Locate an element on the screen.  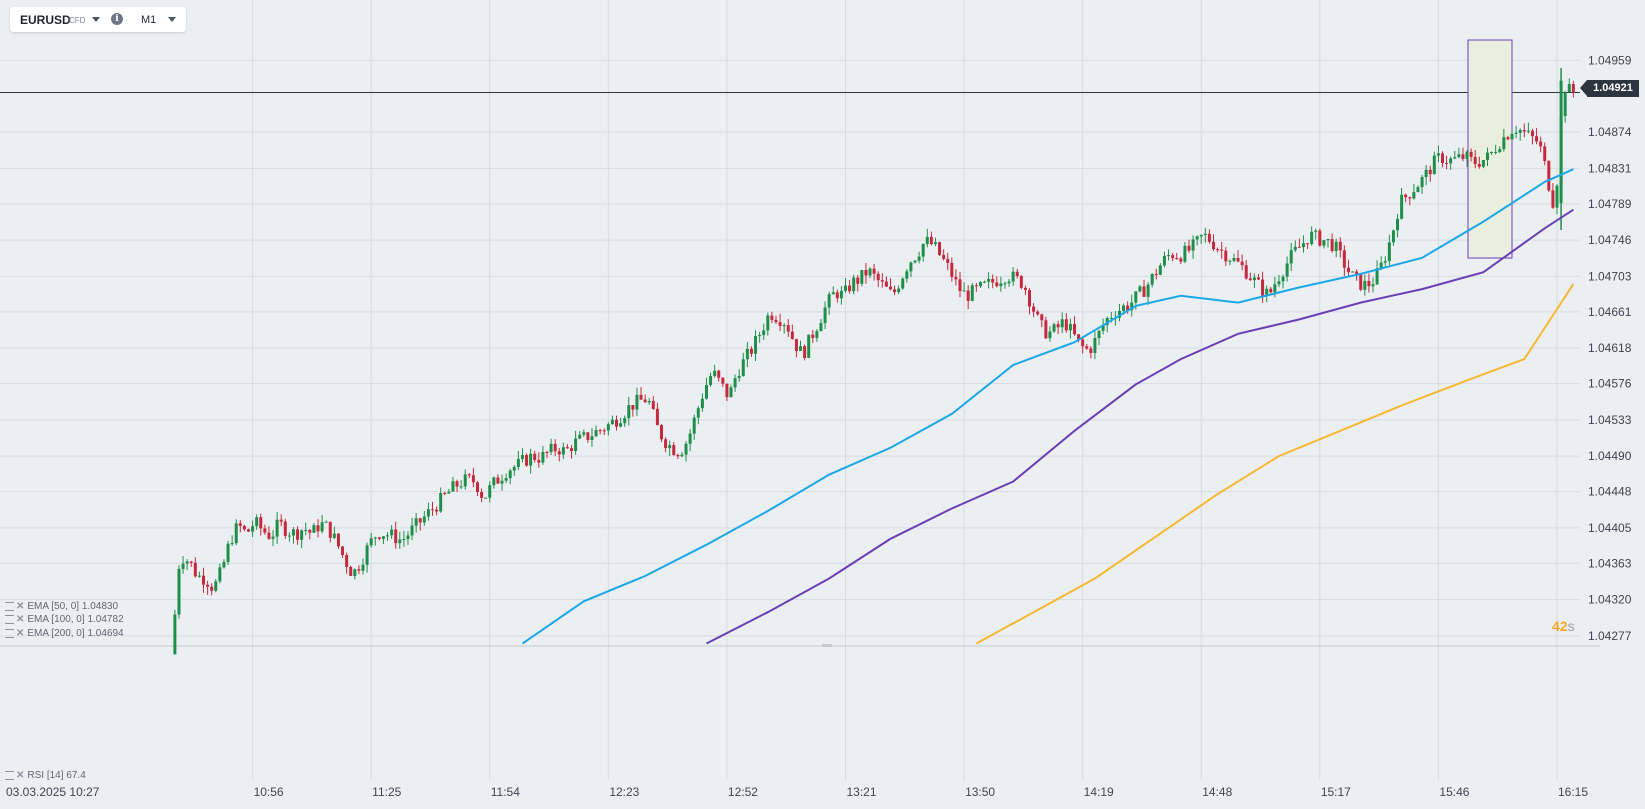
info-icon: i is located at coordinates (117, 19).